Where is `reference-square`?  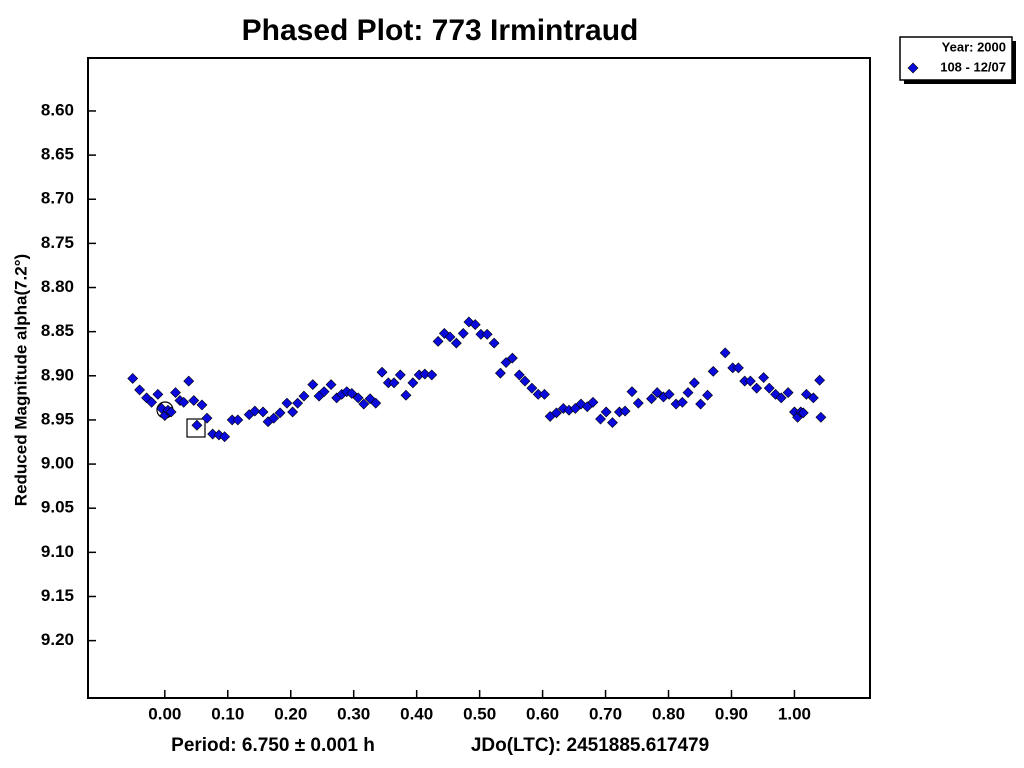
reference-square is located at coordinates (196, 428).